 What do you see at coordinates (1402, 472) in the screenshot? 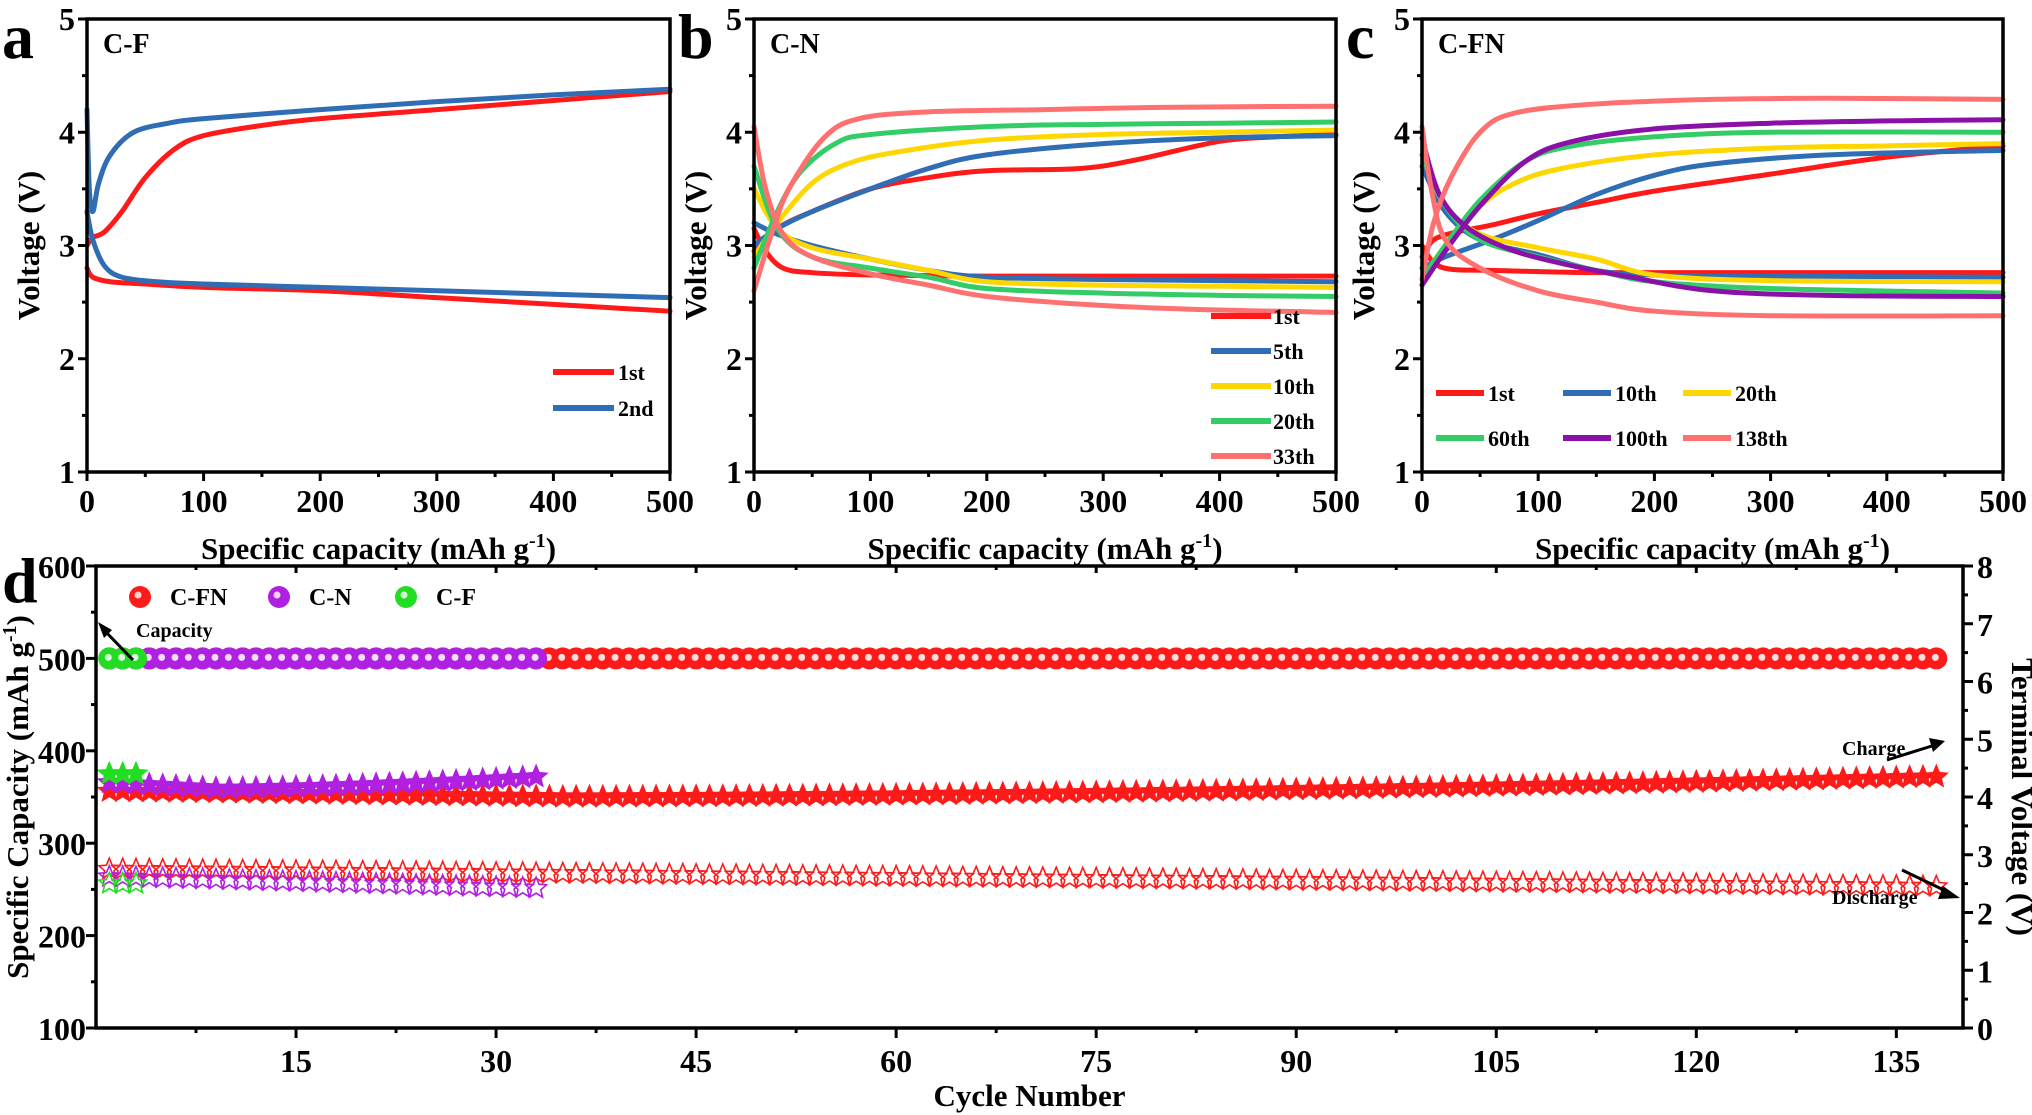
I see `y-tick-label-c: 1` at bounding box center [1402, 472].